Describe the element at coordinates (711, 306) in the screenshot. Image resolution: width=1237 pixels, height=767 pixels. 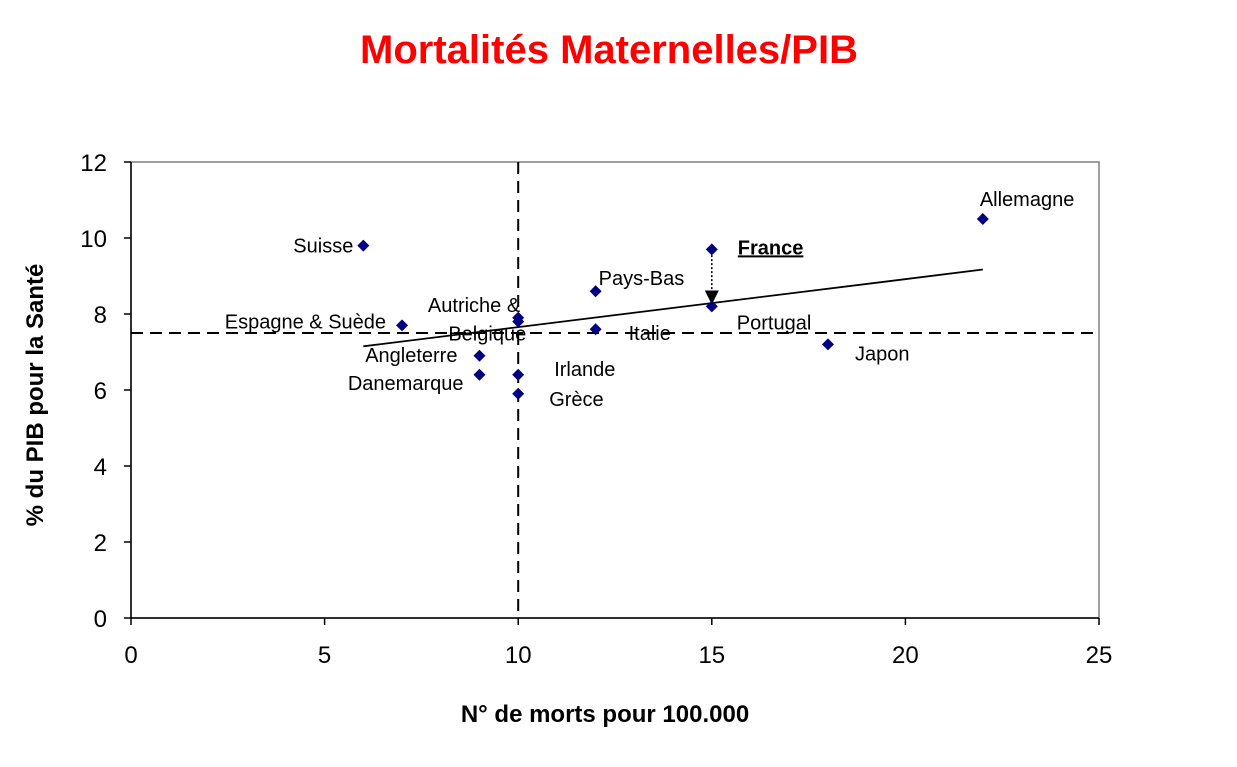
I see `point-portugal` at that location.